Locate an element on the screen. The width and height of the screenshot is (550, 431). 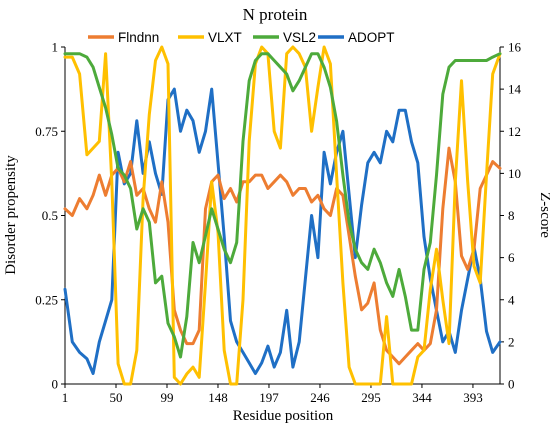
x-tick-label: 99 is located at coordinates (166, 397).